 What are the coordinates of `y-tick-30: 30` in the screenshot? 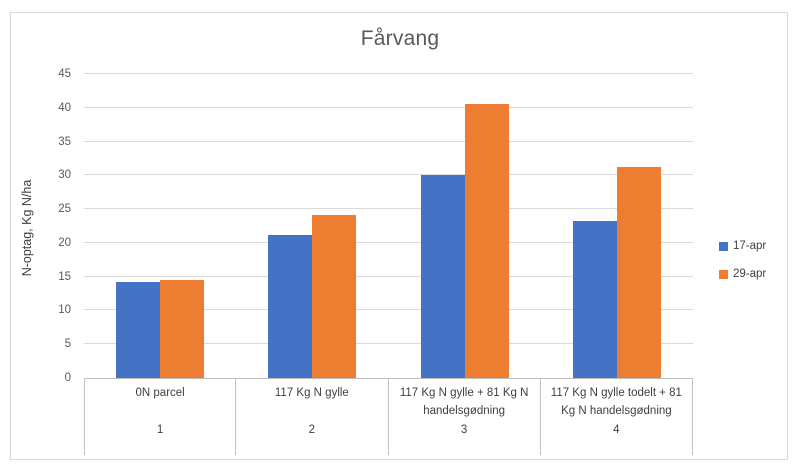 It's located at (64, 175).